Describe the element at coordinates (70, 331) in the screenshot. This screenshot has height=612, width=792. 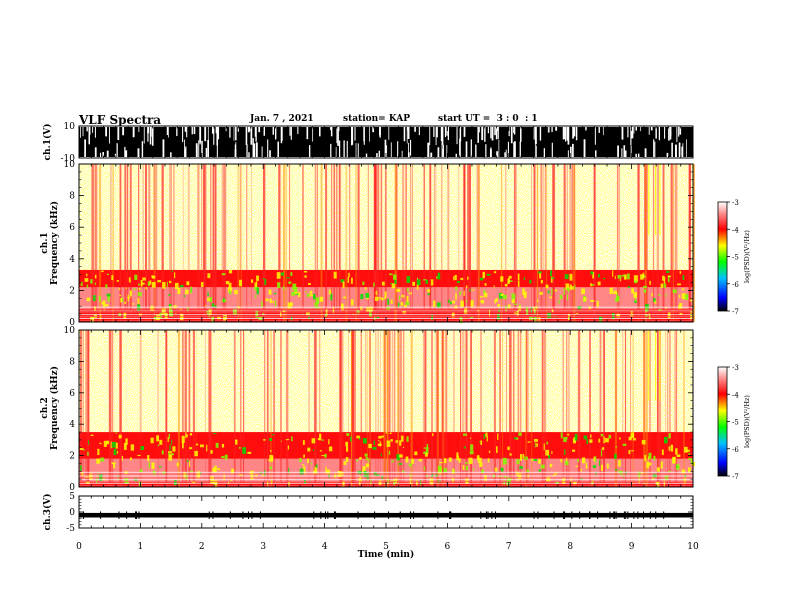
I see `y-tick-label: 10` at that location.